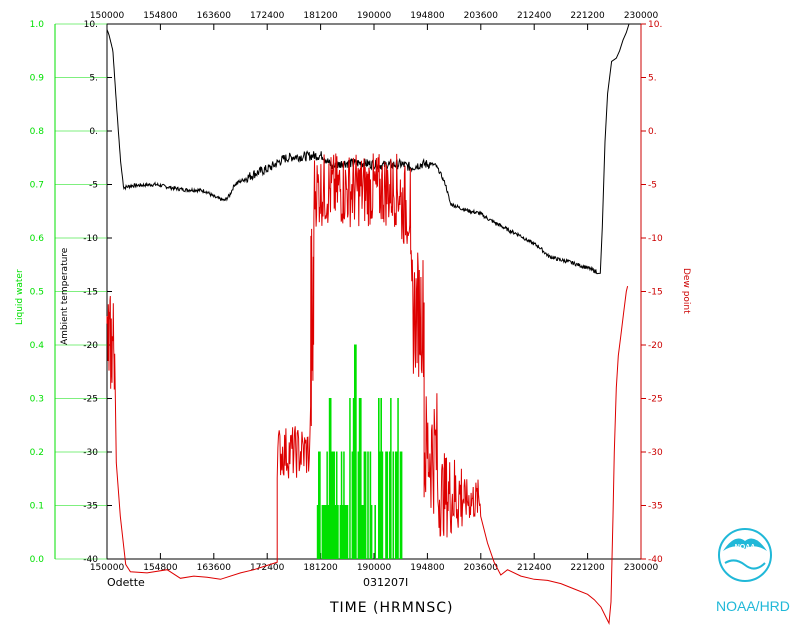 This screenshot has height=640, width=800. What do you see at coordinates (91, 25) in the screenshot?
I see `temperature-tick-label: 10.` at bounding box center [91, 25].